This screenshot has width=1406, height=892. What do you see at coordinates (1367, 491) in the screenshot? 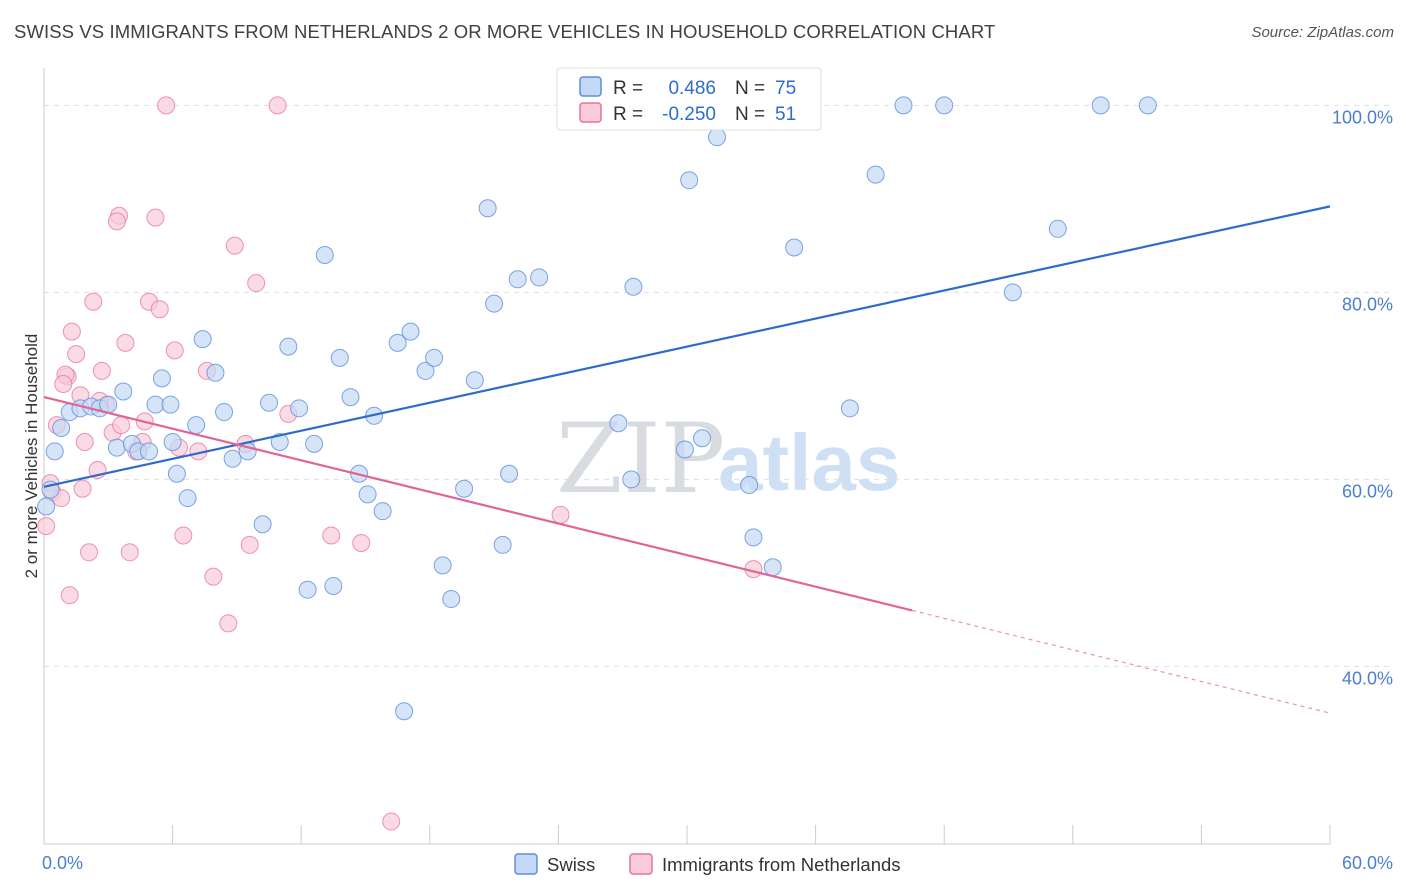
I see `y-tick-label: 60.0%` at bounding box center [1367, 491].